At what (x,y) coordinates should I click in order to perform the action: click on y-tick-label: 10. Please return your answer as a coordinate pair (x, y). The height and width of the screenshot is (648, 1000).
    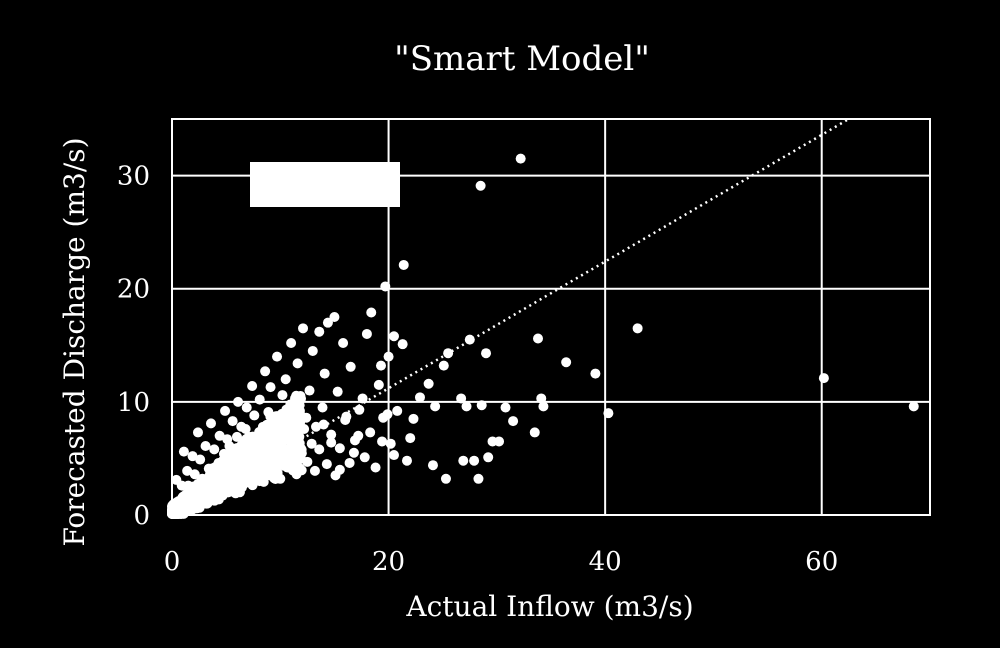
    Looking at the image, I should click on (133, 403).